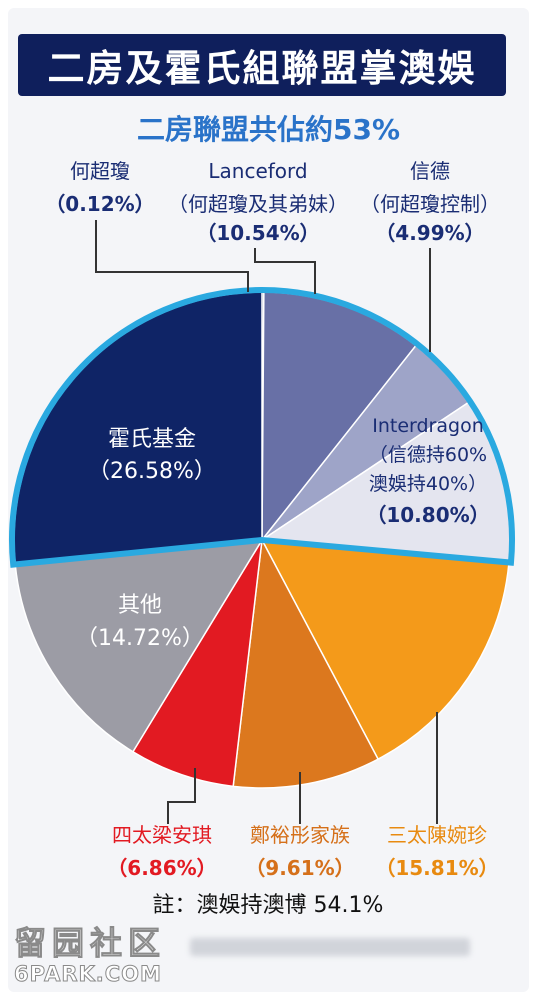  Describe the element at coordinates (430, 204) in the screenshot. I see `label-shuntak-note: （何超瓊控制）` at that location.